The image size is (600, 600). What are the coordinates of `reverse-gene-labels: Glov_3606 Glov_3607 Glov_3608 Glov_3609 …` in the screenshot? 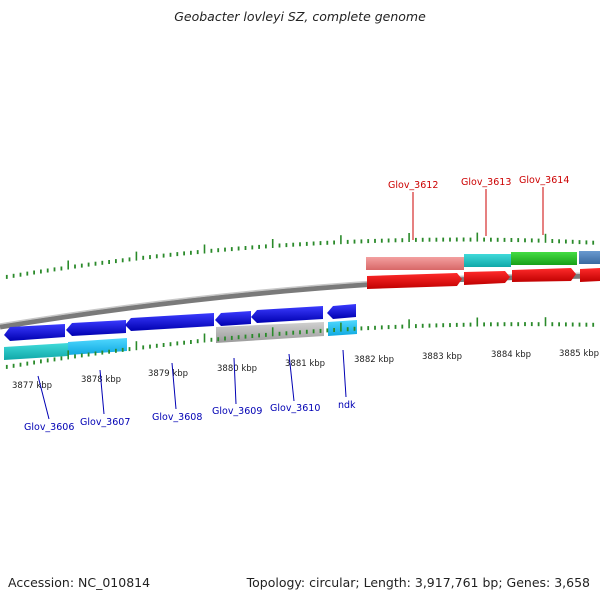 It's located at (190, 391).